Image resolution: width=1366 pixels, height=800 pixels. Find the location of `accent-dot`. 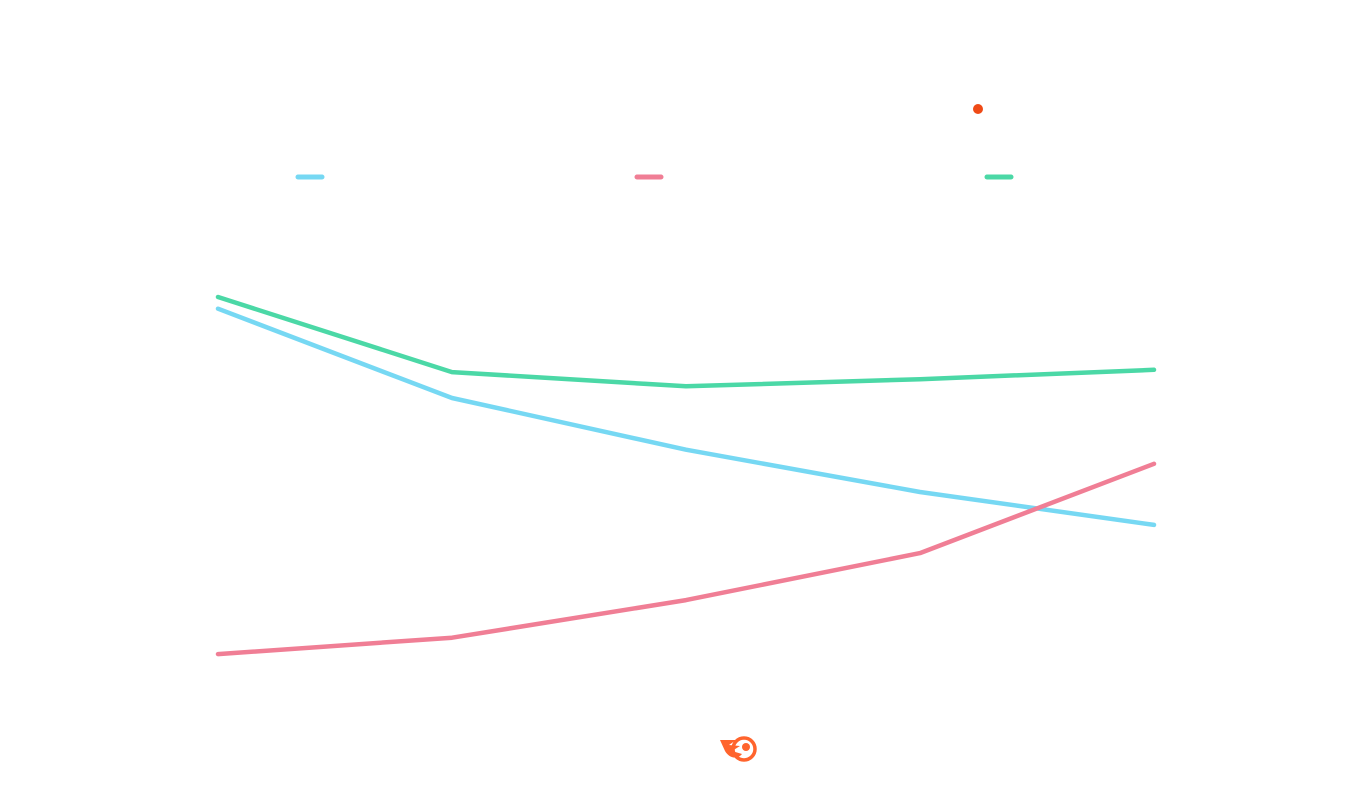

accent-dot is located at coordinates (978, 109).